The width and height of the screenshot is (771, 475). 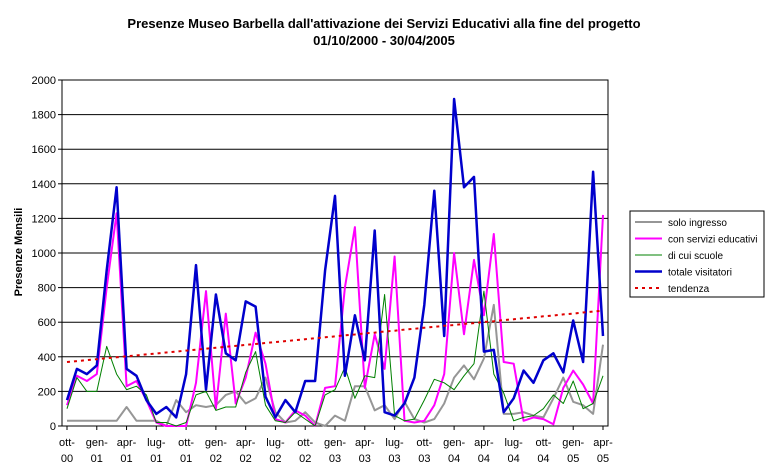 I want to click on legend-label: totale visitatori, so click(x=700, y=273).